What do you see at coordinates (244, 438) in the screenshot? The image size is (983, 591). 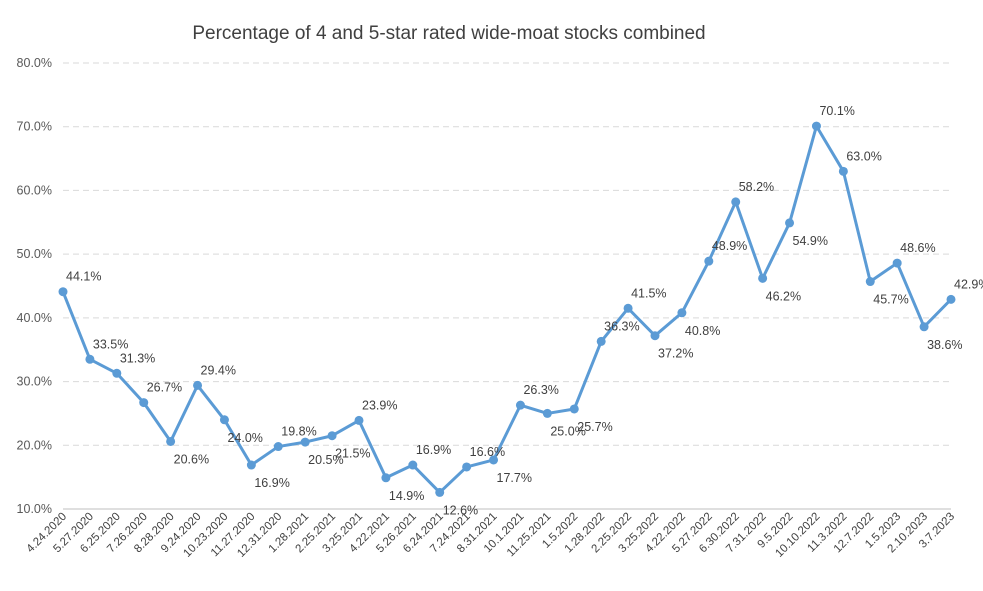 I see `data-label: 24.0%` at bounding box center [244, 438].